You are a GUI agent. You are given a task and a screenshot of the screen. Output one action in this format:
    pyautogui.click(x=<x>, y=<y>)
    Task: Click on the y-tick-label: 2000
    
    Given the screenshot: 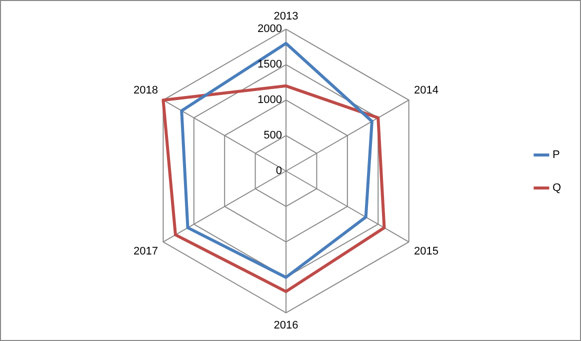 What is the action you would take?
    pyautogui.click(x=270, y=29)
    